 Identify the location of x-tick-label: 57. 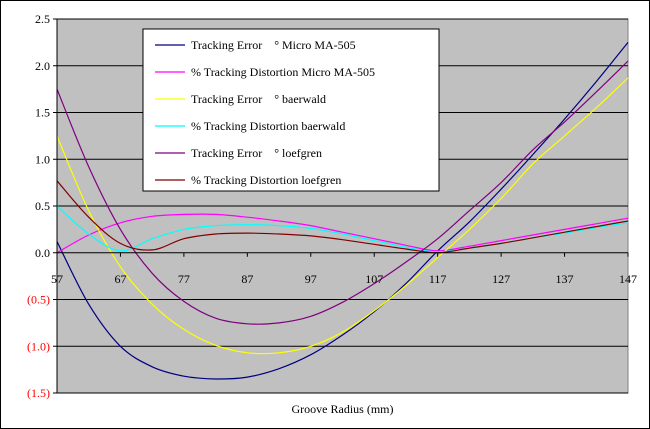
(57, 279).